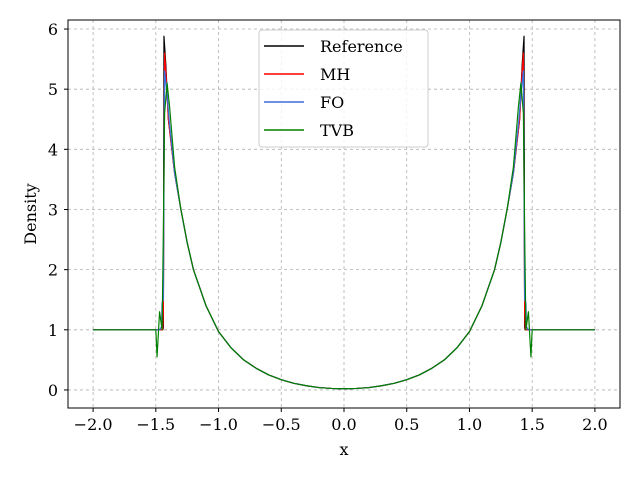 The image size is (640, 480). I want to click on y-tick-label: 0, so click(53, 390).